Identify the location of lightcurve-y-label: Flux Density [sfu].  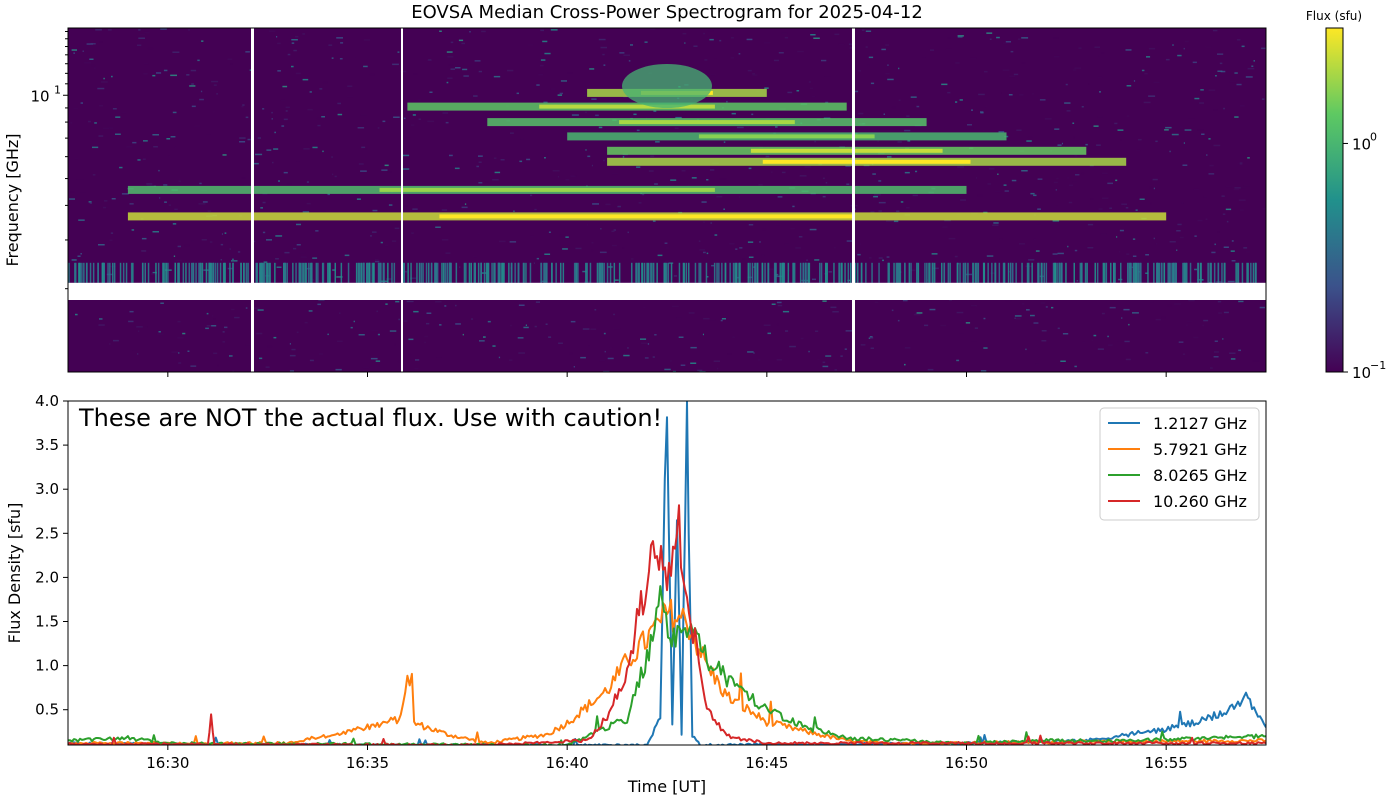
(14, 573).